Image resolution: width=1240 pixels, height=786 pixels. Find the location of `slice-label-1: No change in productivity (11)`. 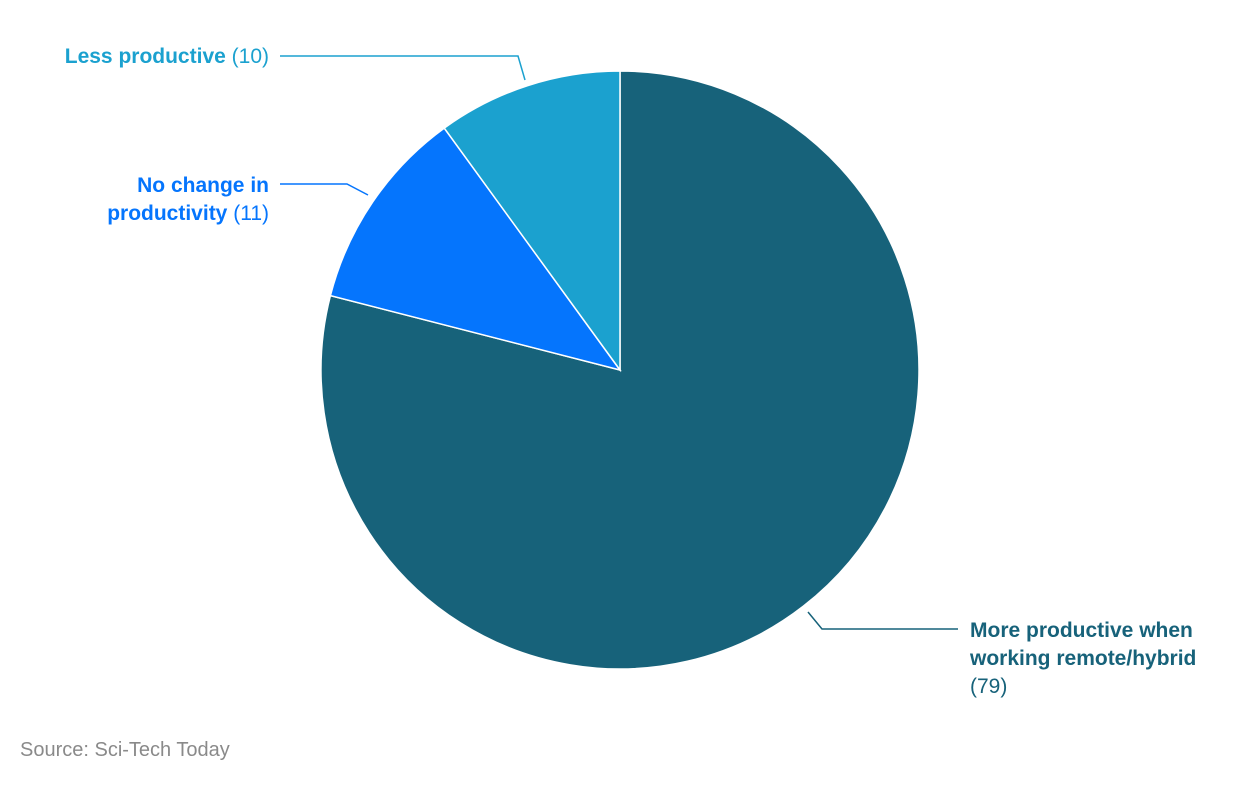

slice-label-1: No change in productivity (11) is located at coordinates (188, 199).